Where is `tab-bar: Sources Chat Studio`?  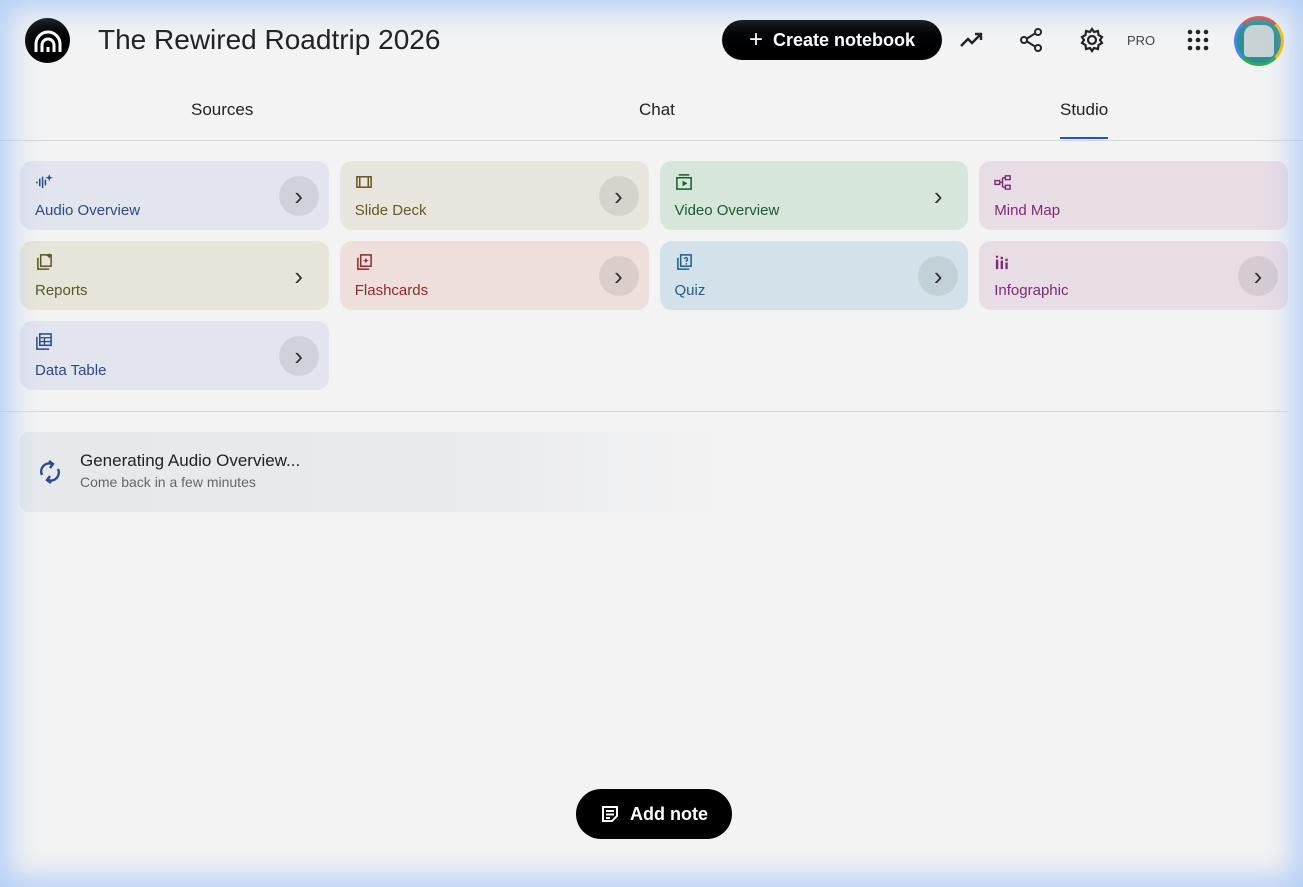 tab-bar: Sources Chat Studio is located at coordinates (651, 116).